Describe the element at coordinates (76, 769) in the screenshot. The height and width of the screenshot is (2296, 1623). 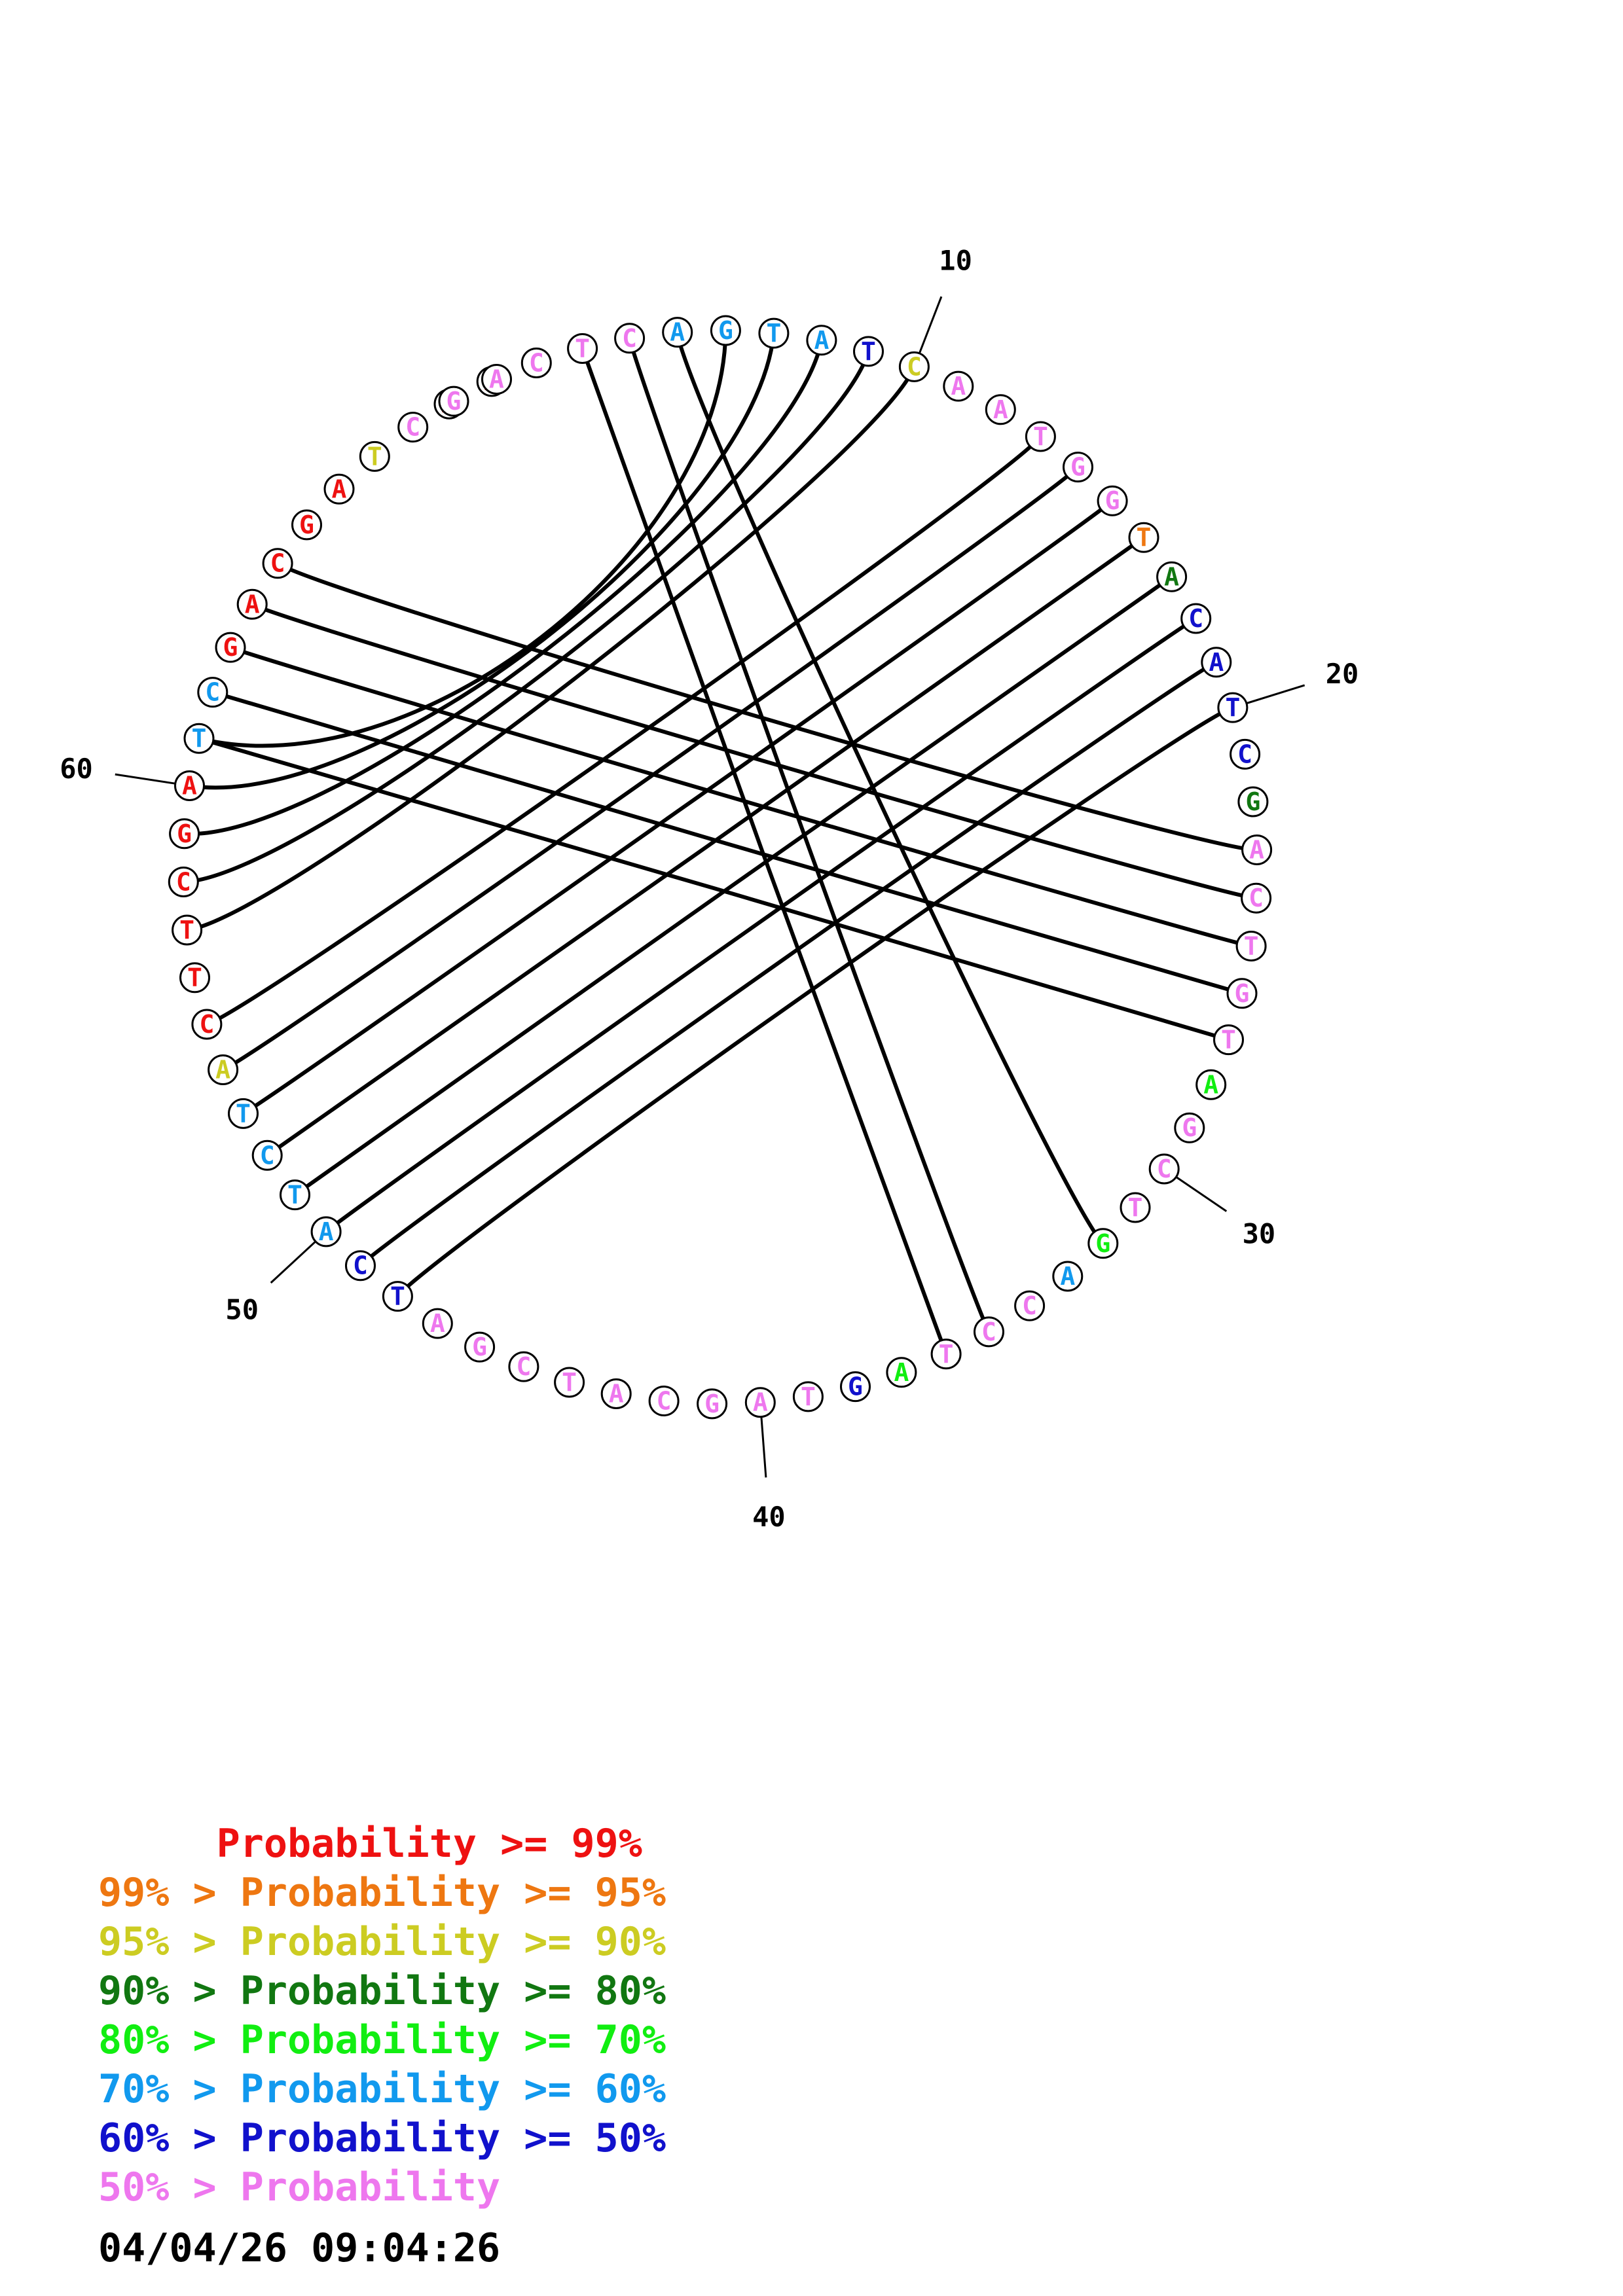
I see `position-label: 60` at that location.